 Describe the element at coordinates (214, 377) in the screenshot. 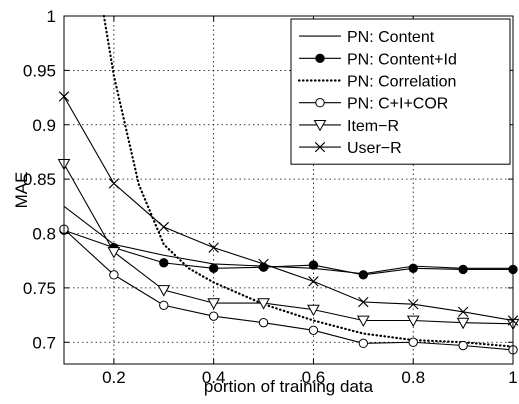

I see `x-tick-label: 0.4` at that location.